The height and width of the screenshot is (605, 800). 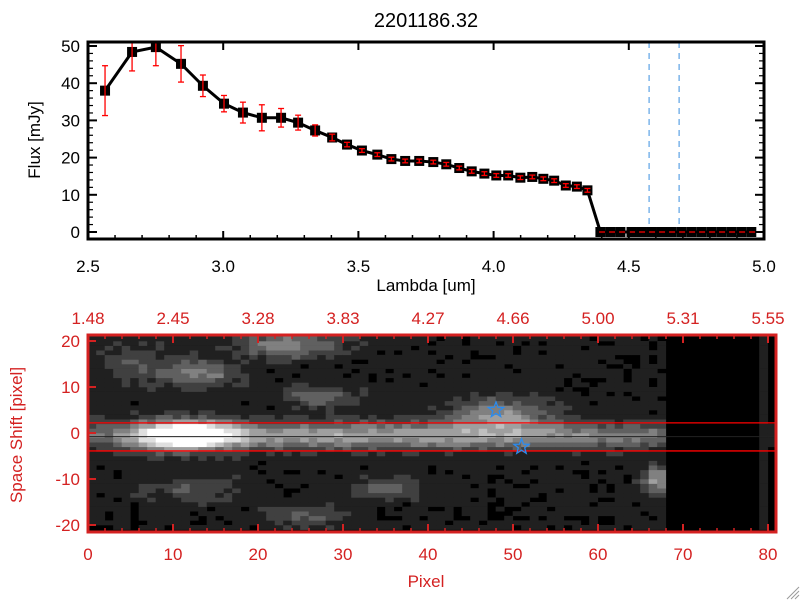 I want to click on resize-grip-icon, so click(x=793, y=593).